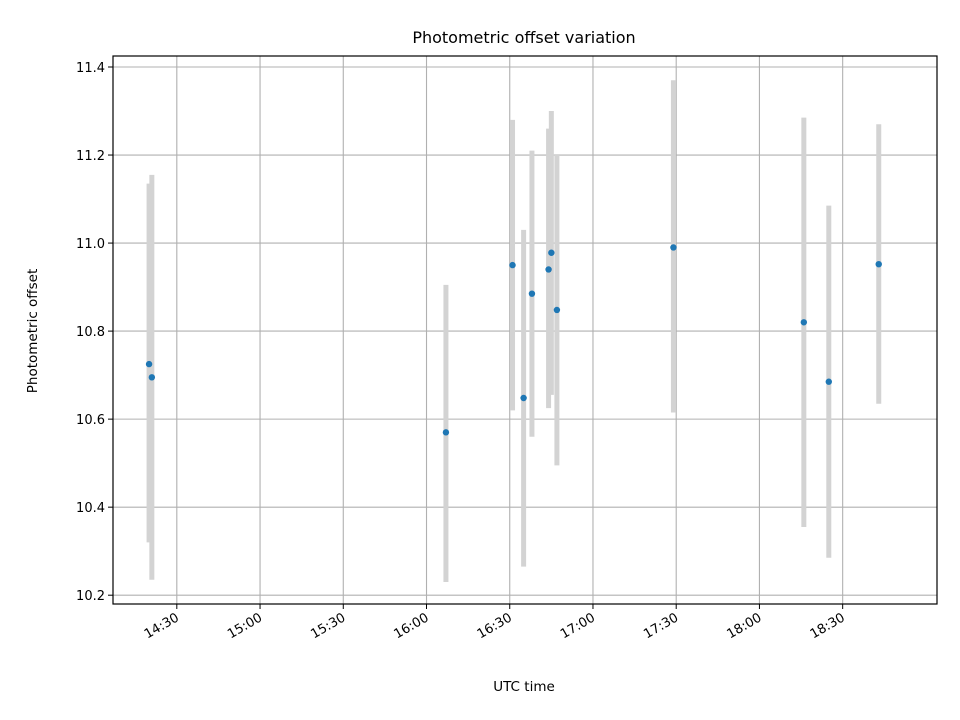  Describe the element at coordinates (328, 626) in the screenshot. I see `x-tick-label: 15:30` at that location.